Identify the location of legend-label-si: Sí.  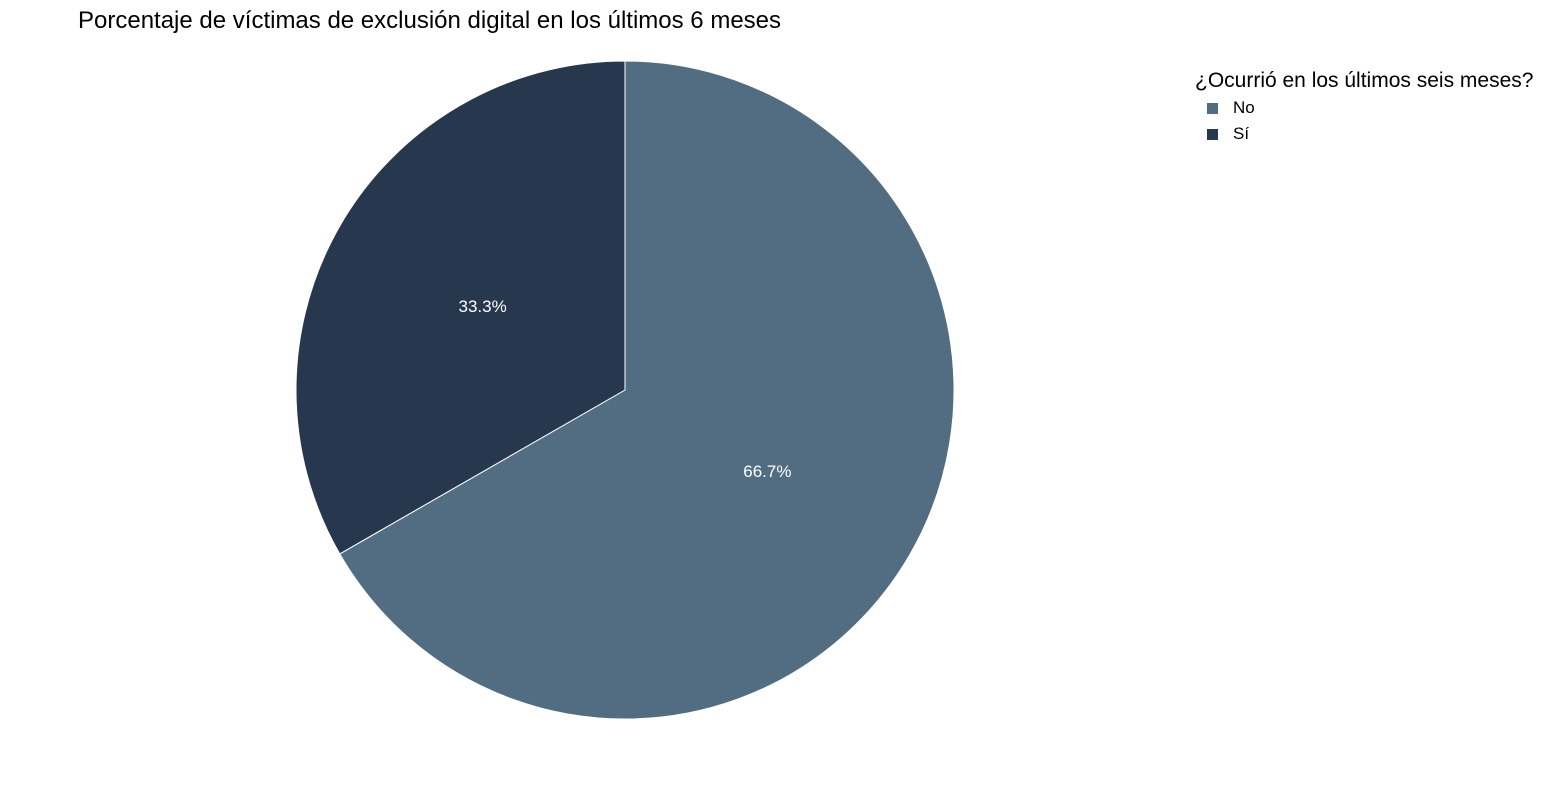
(1241, 133).